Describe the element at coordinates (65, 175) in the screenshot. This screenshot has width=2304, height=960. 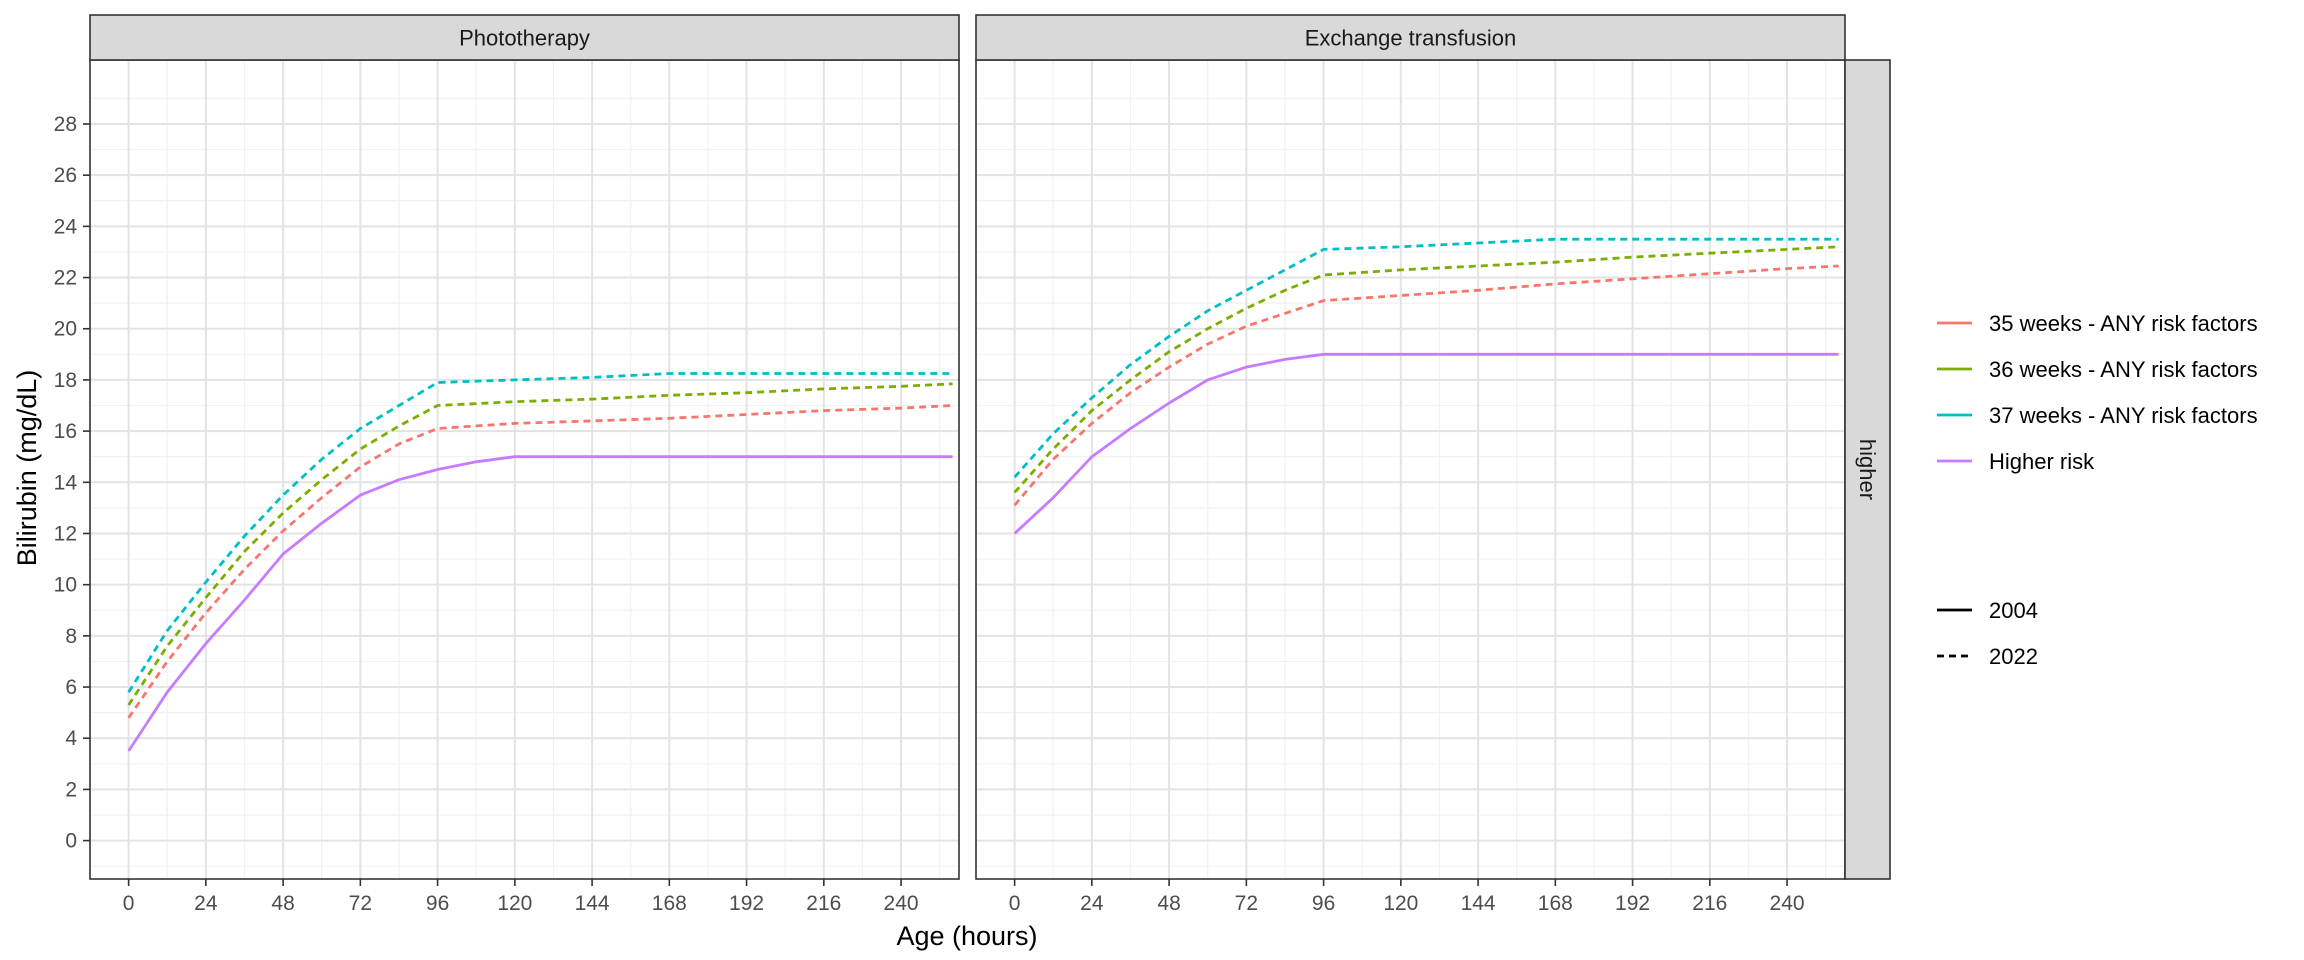
I see `y-tick-label: 26` at that location.